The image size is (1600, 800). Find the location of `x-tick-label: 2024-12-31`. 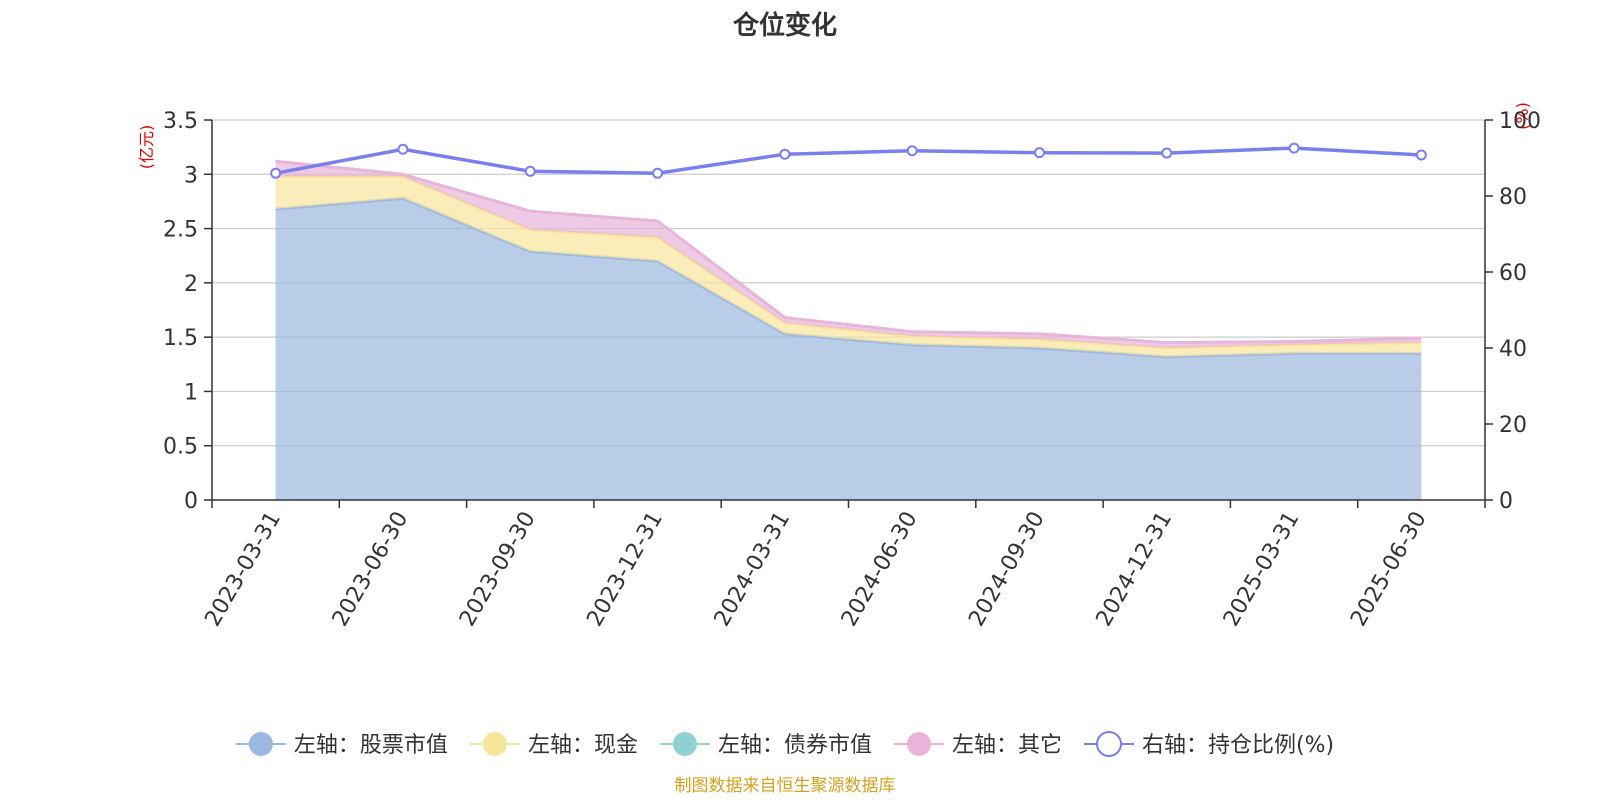

x-tick-label: 2024-12-31 is located at coordinates (1135, 569).